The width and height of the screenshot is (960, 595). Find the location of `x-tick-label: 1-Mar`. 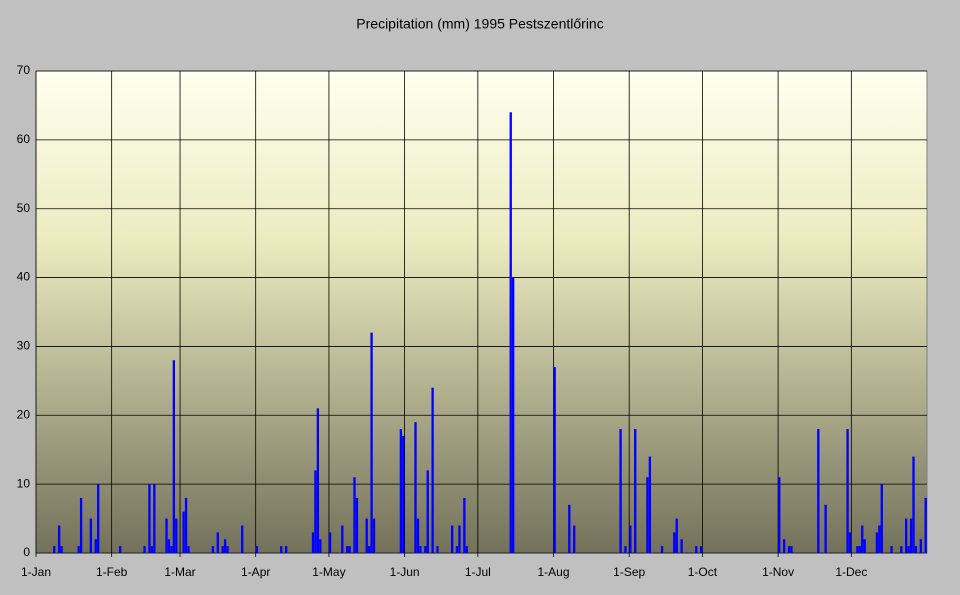

x-tick-label: 1-Mar is located at coordinates (179, 572).